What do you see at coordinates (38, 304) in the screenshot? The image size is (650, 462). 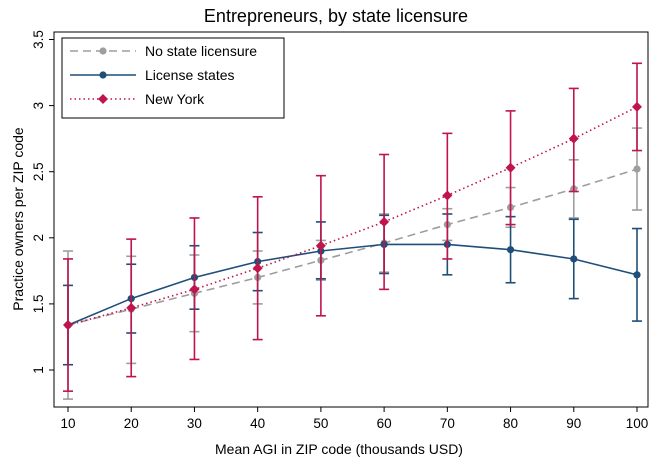 I see `y-tick-label: 1.5` at bounding box center [38, 304].